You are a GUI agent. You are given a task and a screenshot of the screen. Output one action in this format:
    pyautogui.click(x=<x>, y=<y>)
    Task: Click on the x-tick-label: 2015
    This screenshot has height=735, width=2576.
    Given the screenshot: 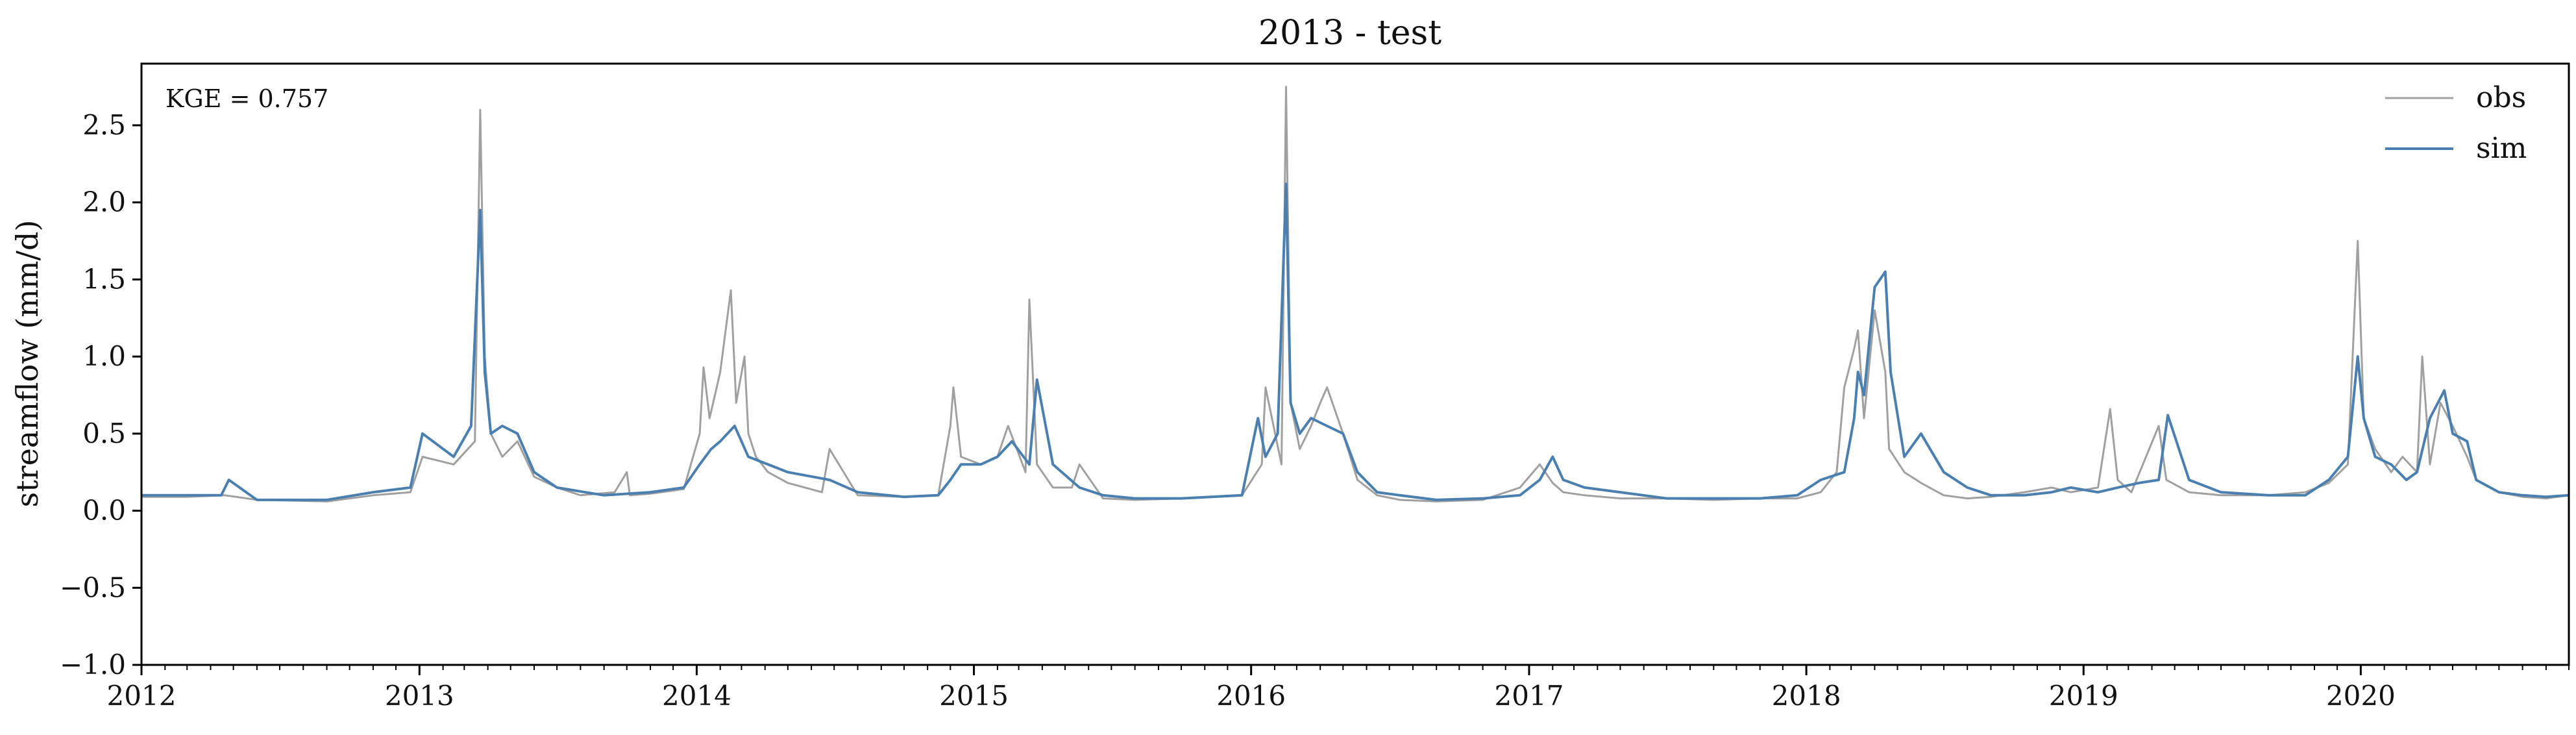 What is the action you would take?
    pyautogui.click(x=974, y=696)
    